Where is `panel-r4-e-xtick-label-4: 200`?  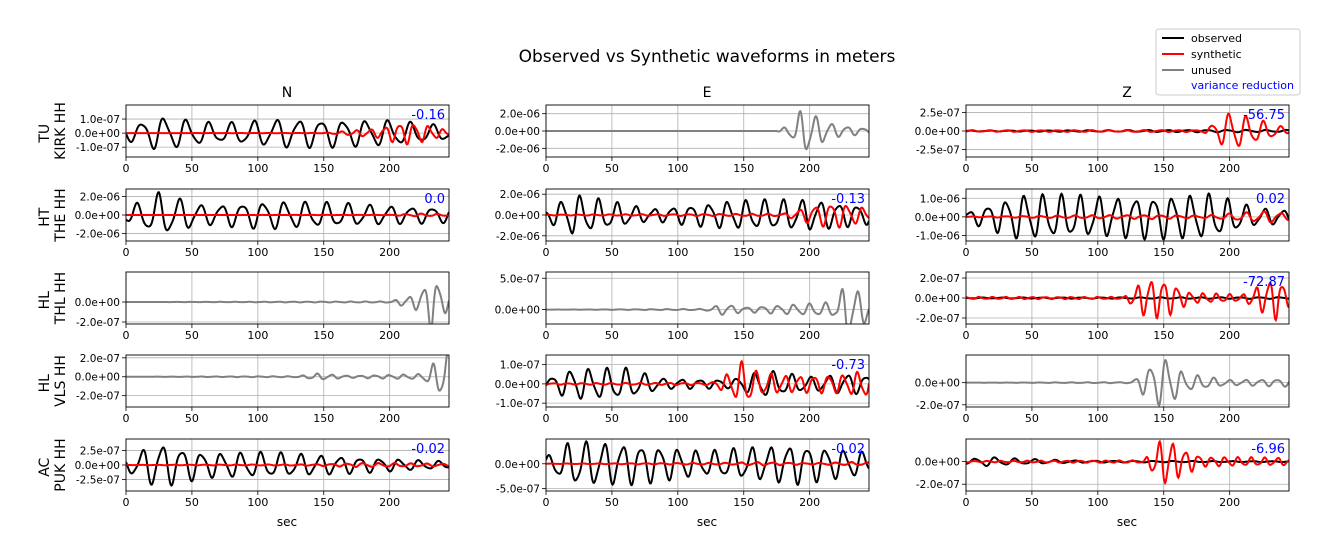
panel-r4-e-xtick-label-4: 200 is located at coordinates (809, 502).